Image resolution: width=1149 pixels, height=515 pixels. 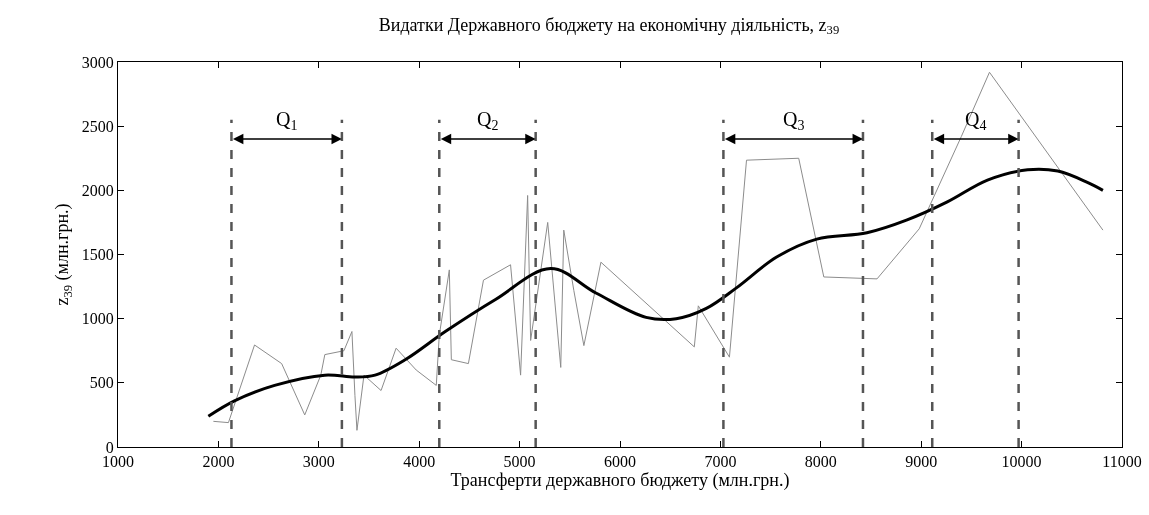 I want to click on y-tick-label: 2500, so click(x=97, y=126).